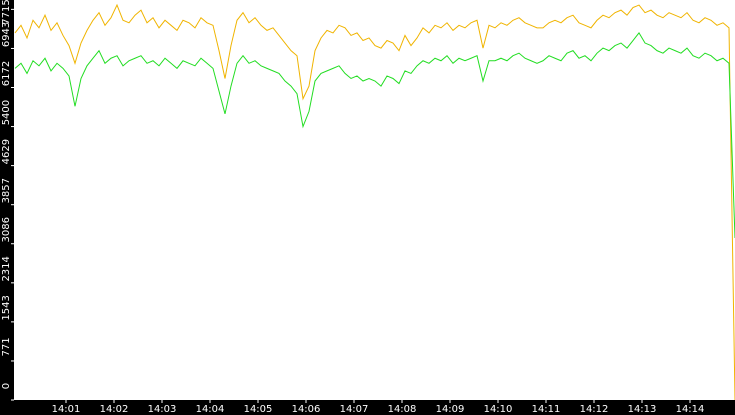 This screenshot has width=735, height=415. I want to click on y-tick-label: 4629, so click(6, 151).